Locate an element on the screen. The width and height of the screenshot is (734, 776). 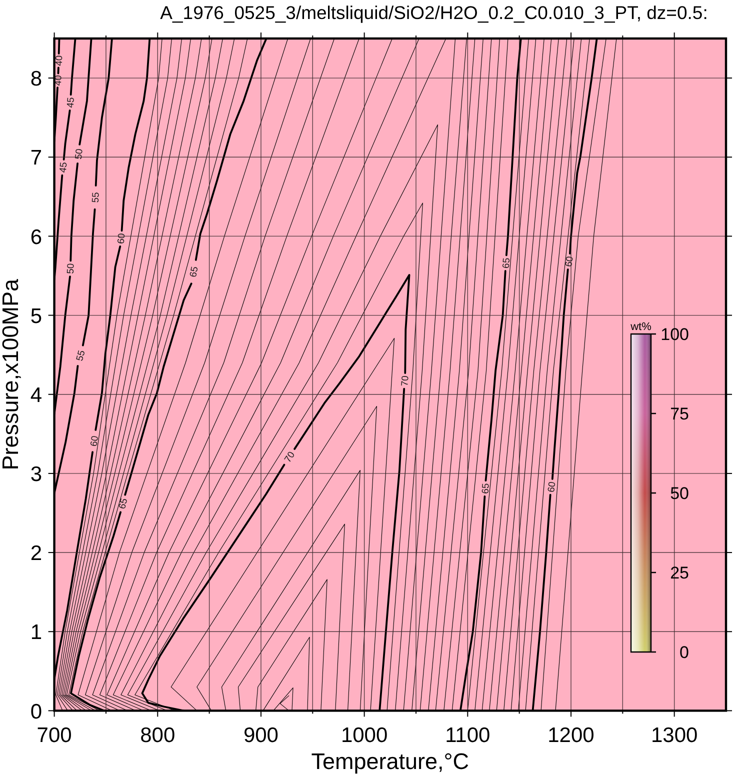
x-tick-label: 1000 is located at coordinates (364, 735).